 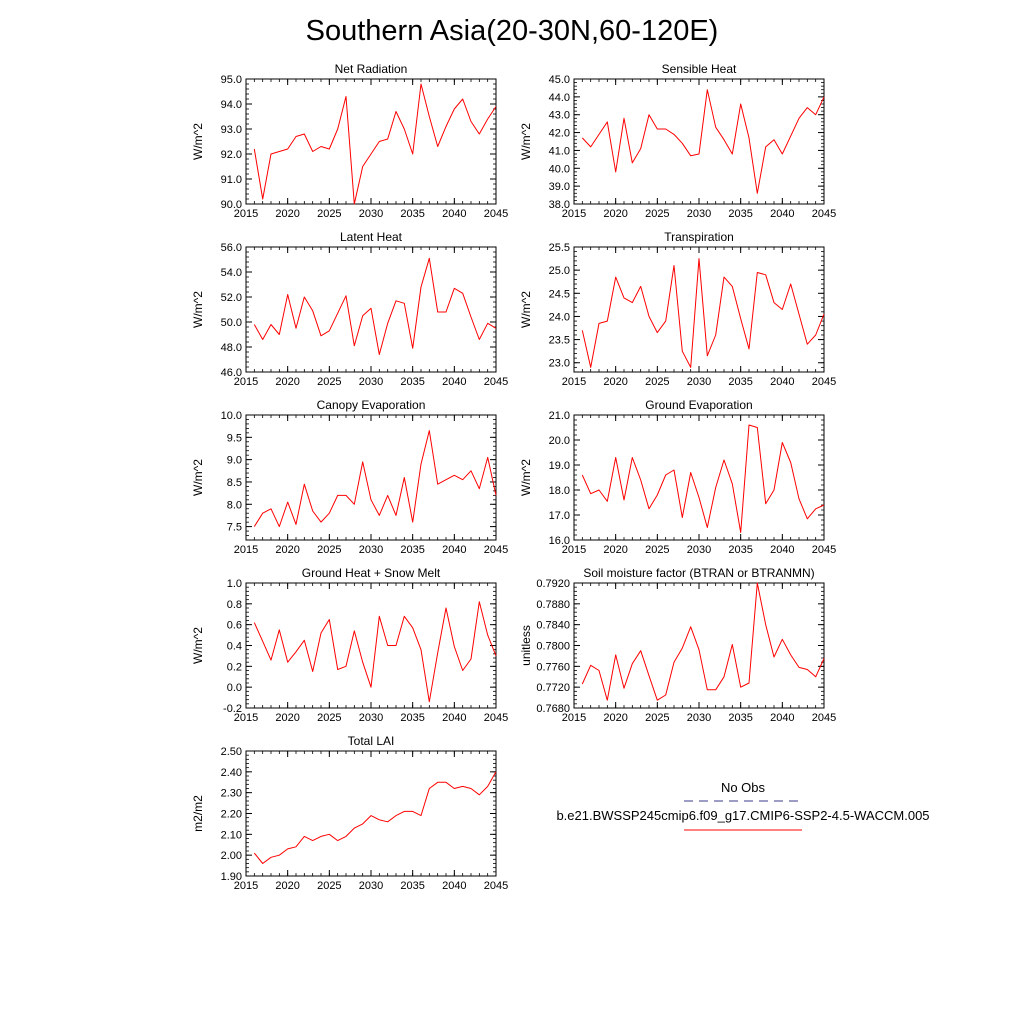 What do you see at coordinates (371, 237) in the screenshot?
I see `panel-title: Latent Heat` at bounding box center [371, 237].